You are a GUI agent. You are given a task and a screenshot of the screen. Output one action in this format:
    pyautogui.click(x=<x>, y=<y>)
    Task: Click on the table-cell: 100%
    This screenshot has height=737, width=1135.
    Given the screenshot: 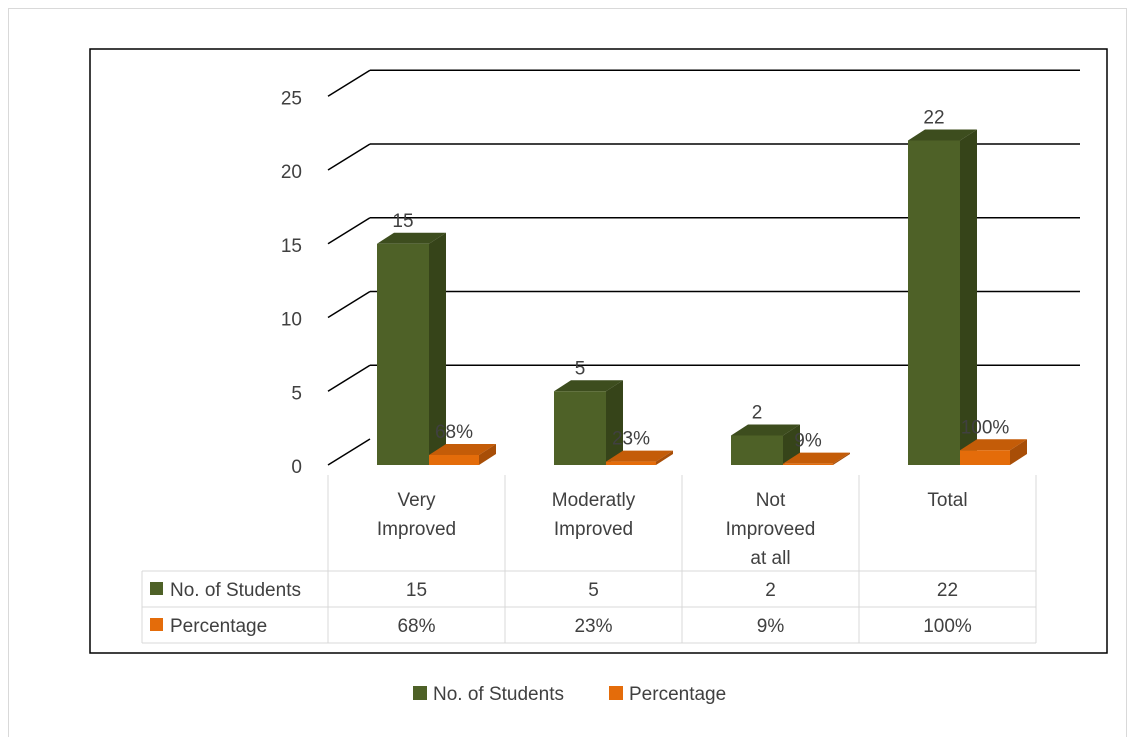 What is the action you would take?
    pyautogui.click(x=947, y=626)
    